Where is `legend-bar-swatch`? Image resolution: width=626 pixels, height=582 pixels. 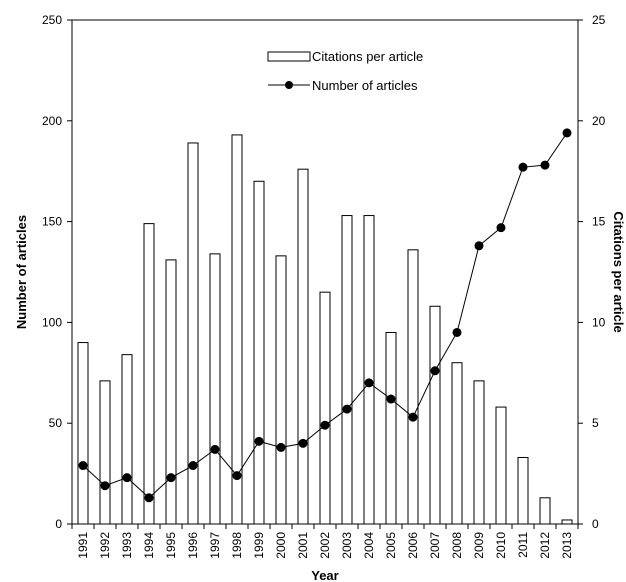 legend-bar-swatch is located at coordinates (289, 56).